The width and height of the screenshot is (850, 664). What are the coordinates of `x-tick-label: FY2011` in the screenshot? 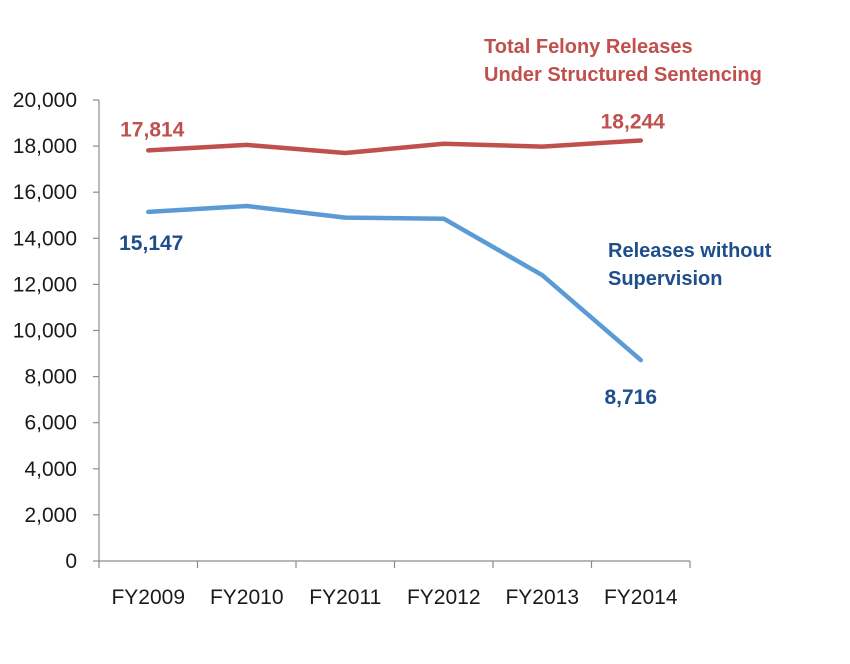 It's located at (345, 597).